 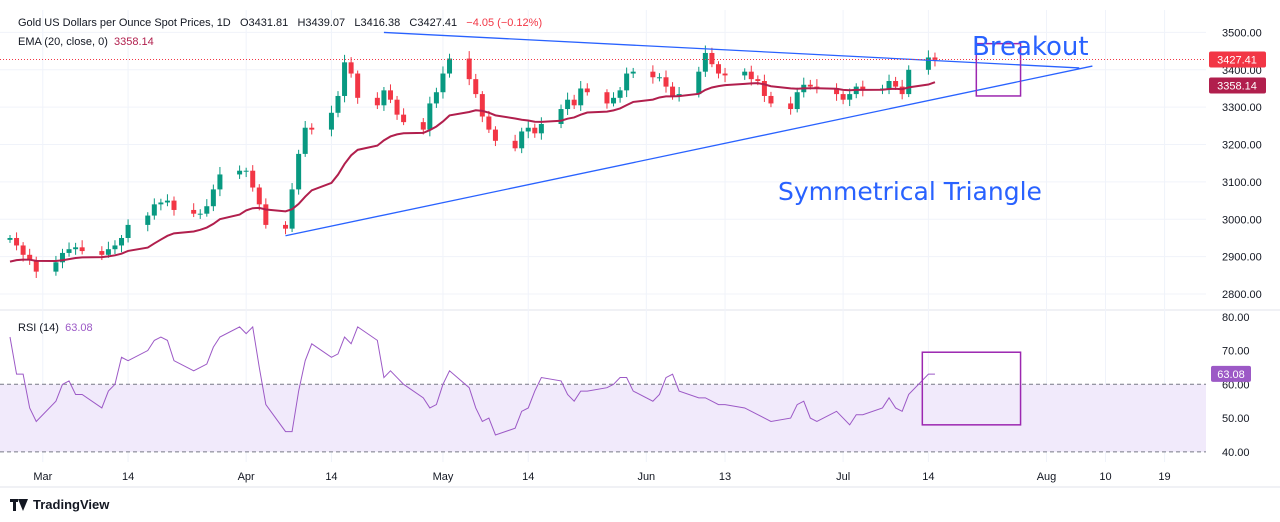 What do you see at coordinates (646, 477) in the screenshot?
I see `x-tick-label: Jun` at bounding box center [646, 477].